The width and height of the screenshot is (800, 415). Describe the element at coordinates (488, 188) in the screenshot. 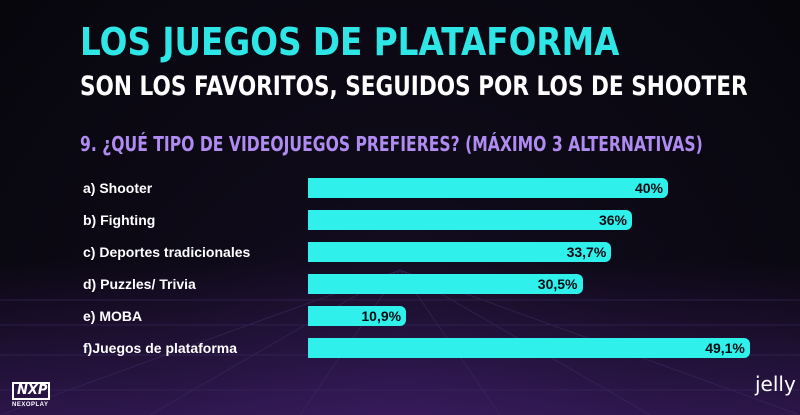

I see `bar: 40%` at that location.